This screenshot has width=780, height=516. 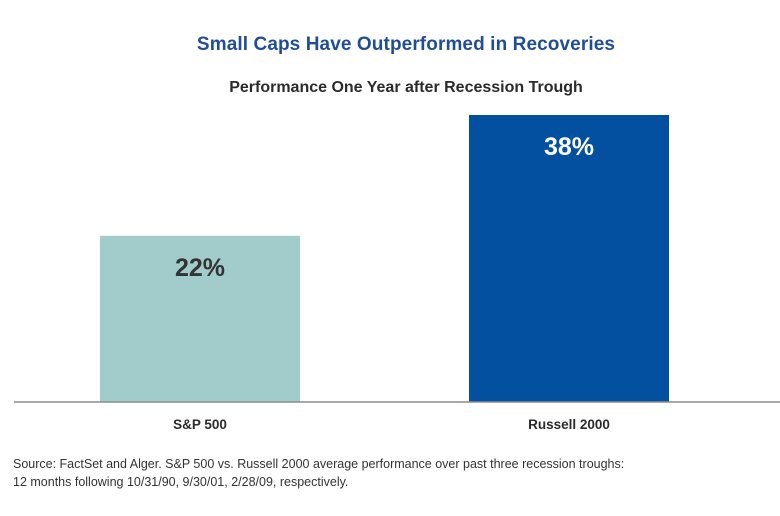 I want to click on data-label-2: 38%, so click(x=569, y=147).